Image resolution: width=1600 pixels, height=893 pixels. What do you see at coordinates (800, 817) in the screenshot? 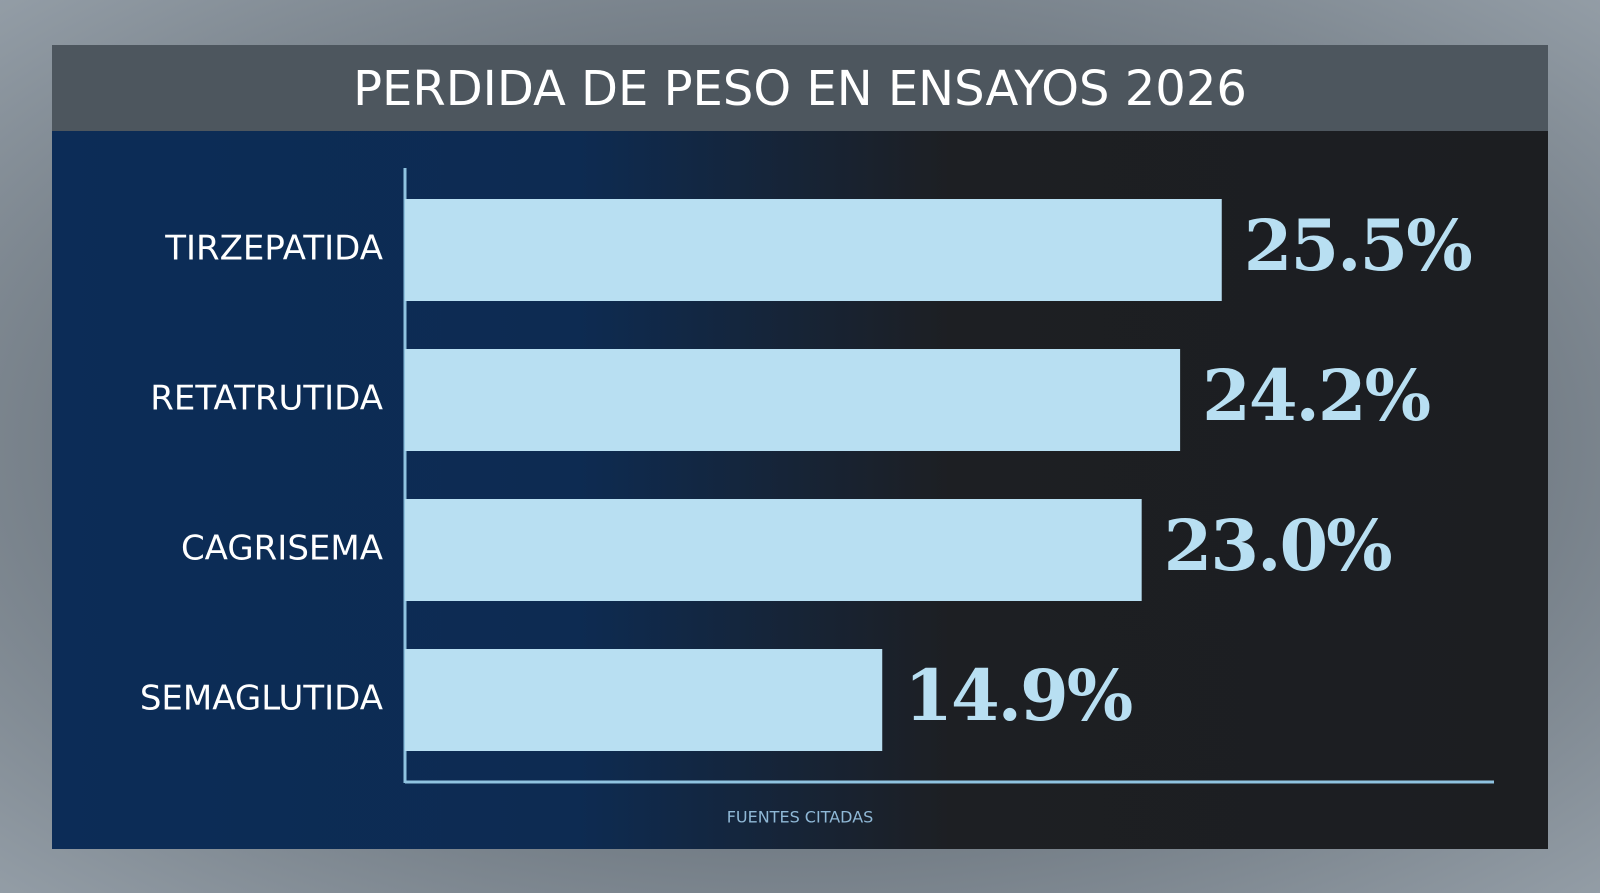
I see `source-note: FUENTES CITADAS` at bounding box center [800, 817].